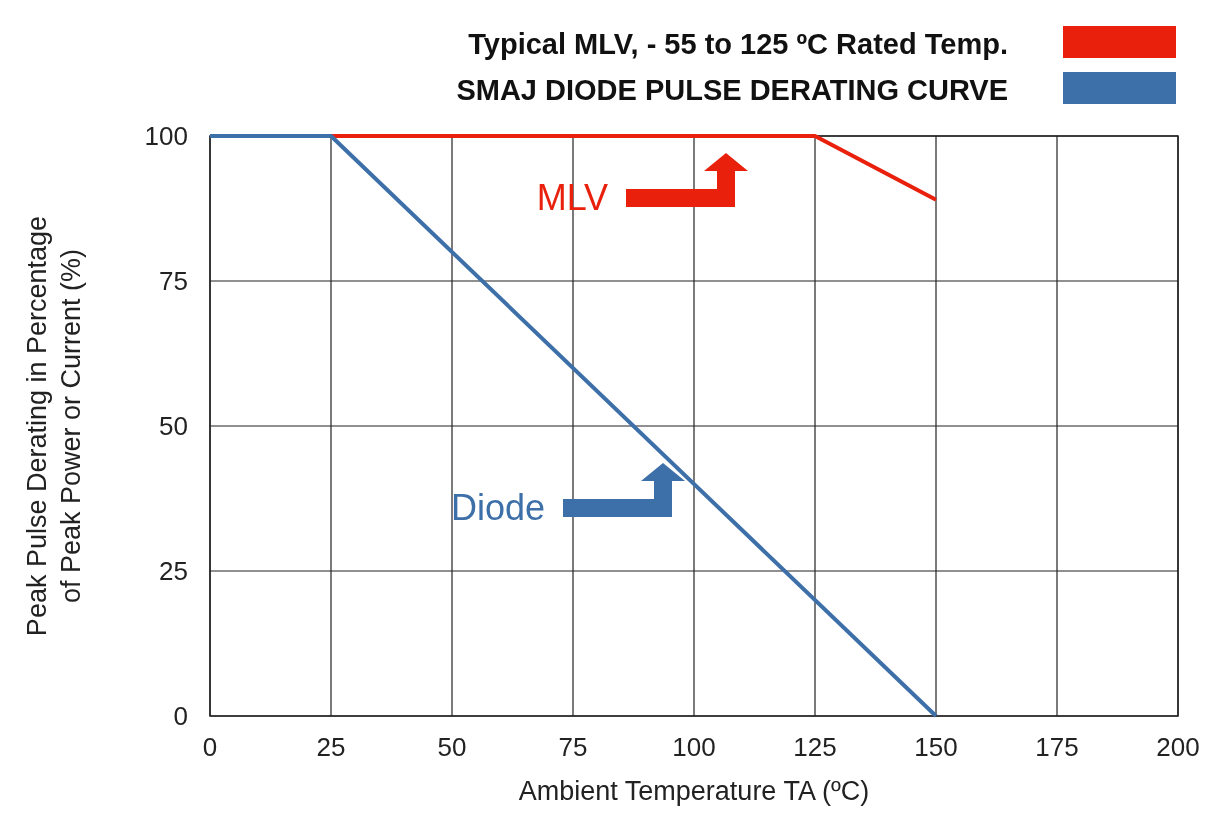 Image resolution: width=1222 pixels, height=820 pixels. What do you see at coordinates (173, 571) in the screenshot?
I see `y-tick-label: 25` at bounding box center [173, 571].